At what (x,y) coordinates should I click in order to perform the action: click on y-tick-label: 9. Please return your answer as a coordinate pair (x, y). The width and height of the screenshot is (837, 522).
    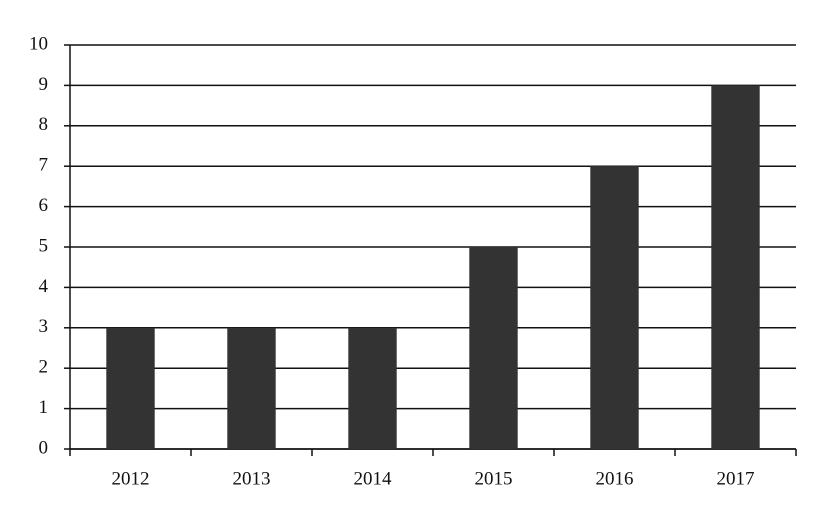
    Looking at the image, I should click on (44, 84).